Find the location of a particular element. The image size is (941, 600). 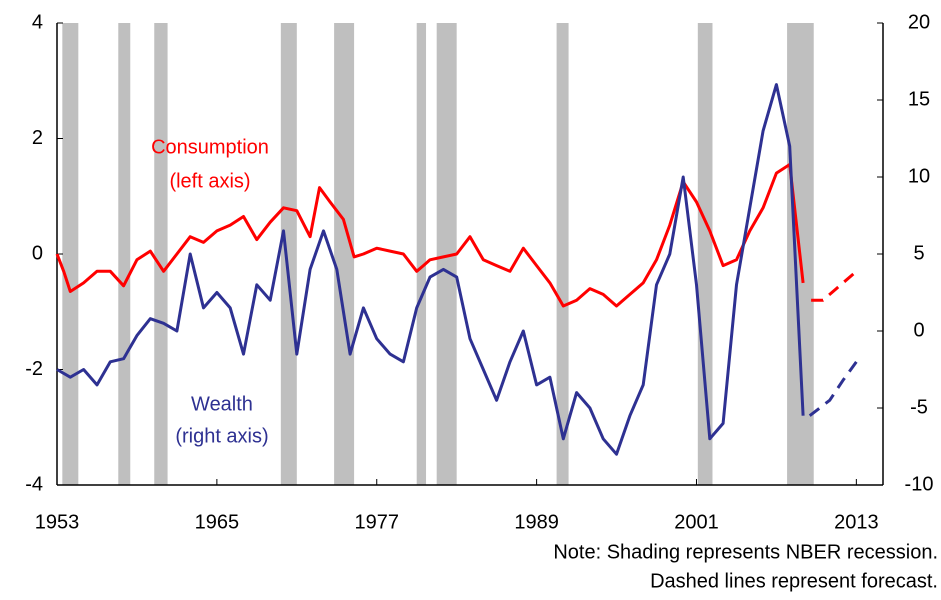

y2-tick-label: 0 is located at coordinates (918, 330).